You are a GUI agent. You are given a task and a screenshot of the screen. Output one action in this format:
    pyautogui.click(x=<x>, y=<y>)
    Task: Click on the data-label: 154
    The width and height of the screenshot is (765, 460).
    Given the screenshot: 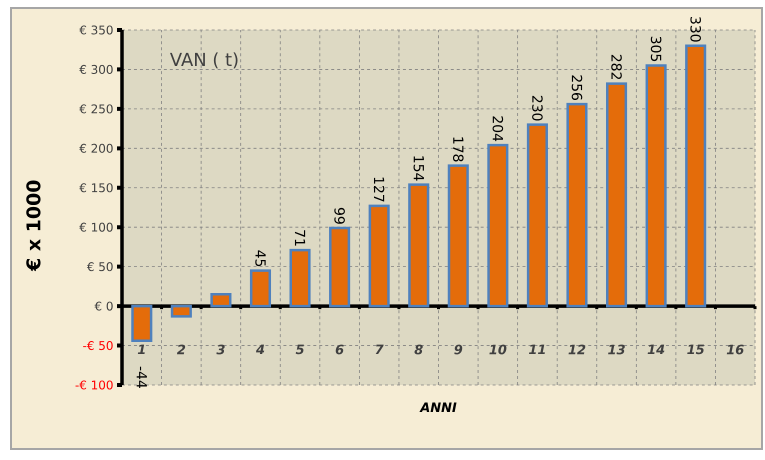 What is the action you would take?
    pyautogui.click(x=419, y=168)
    